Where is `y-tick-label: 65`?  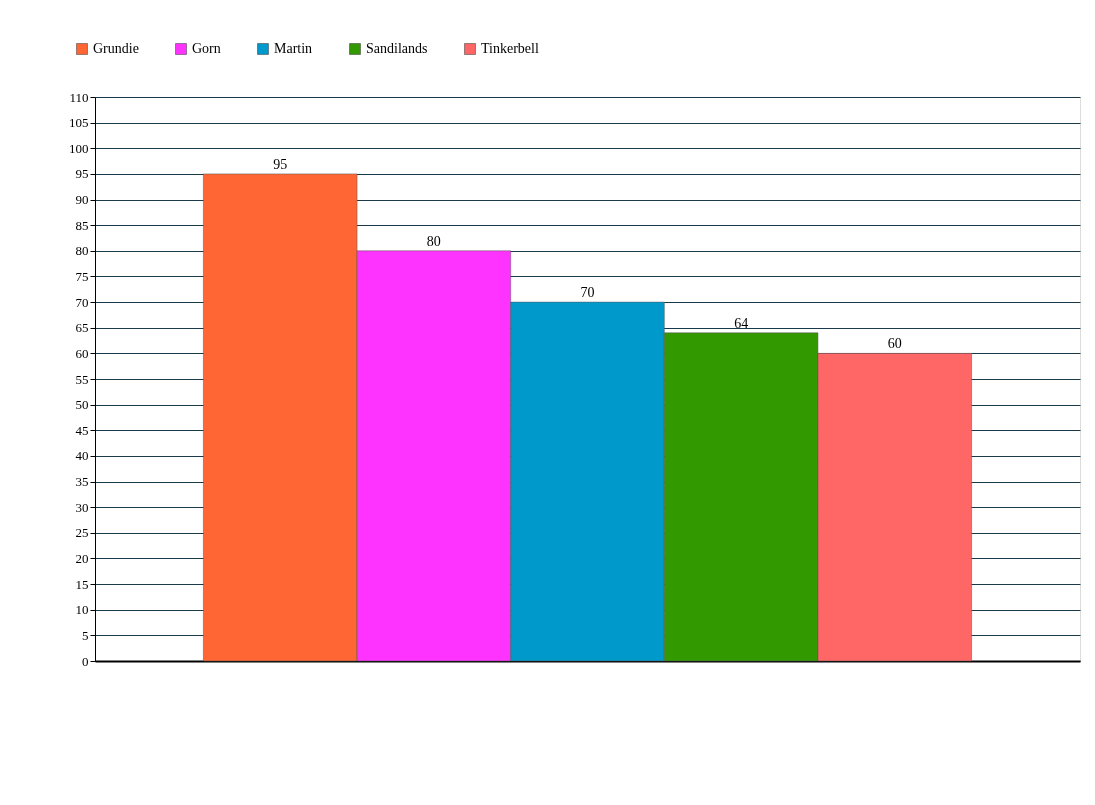 y-tick-label: 65 is located at coordinates (82, 328).